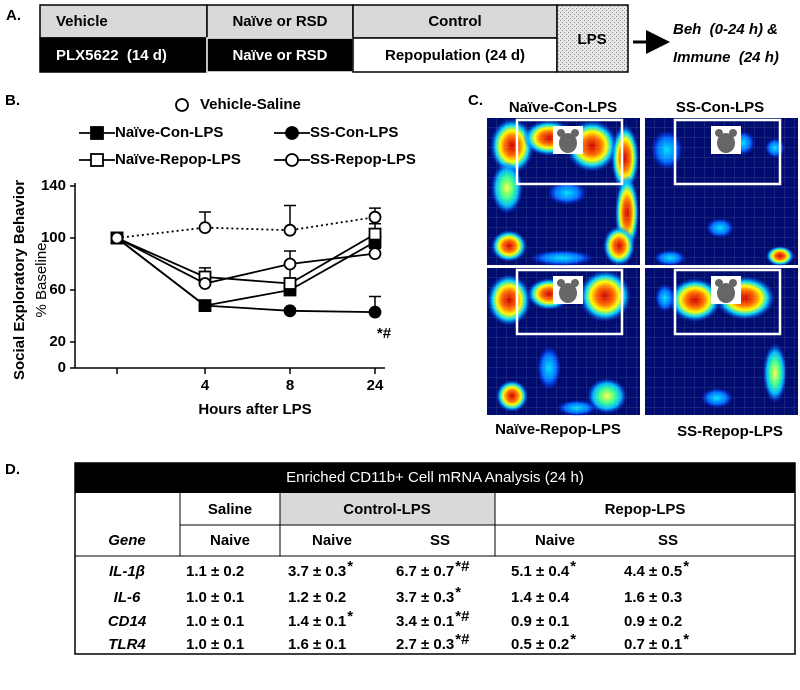 The image size is (800, 690). What do you see at coordinates (82, 21) in the screenshot?
I see `box-label: Vehicle` at bounding box center [82, 21].